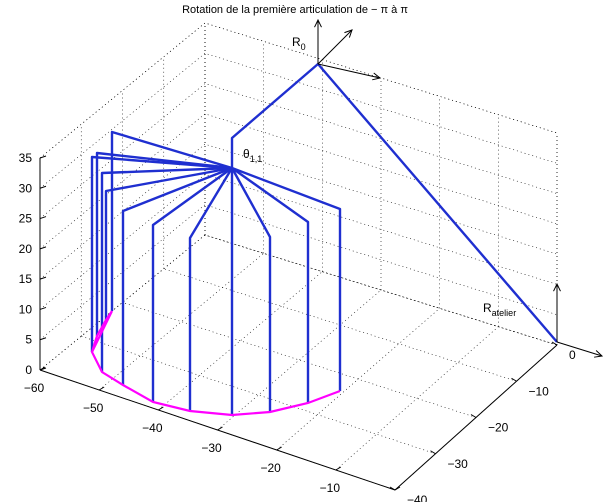 This screenshot has height=502, width=605. I want to click on r0-x-arrow-head, so click(377, 76).